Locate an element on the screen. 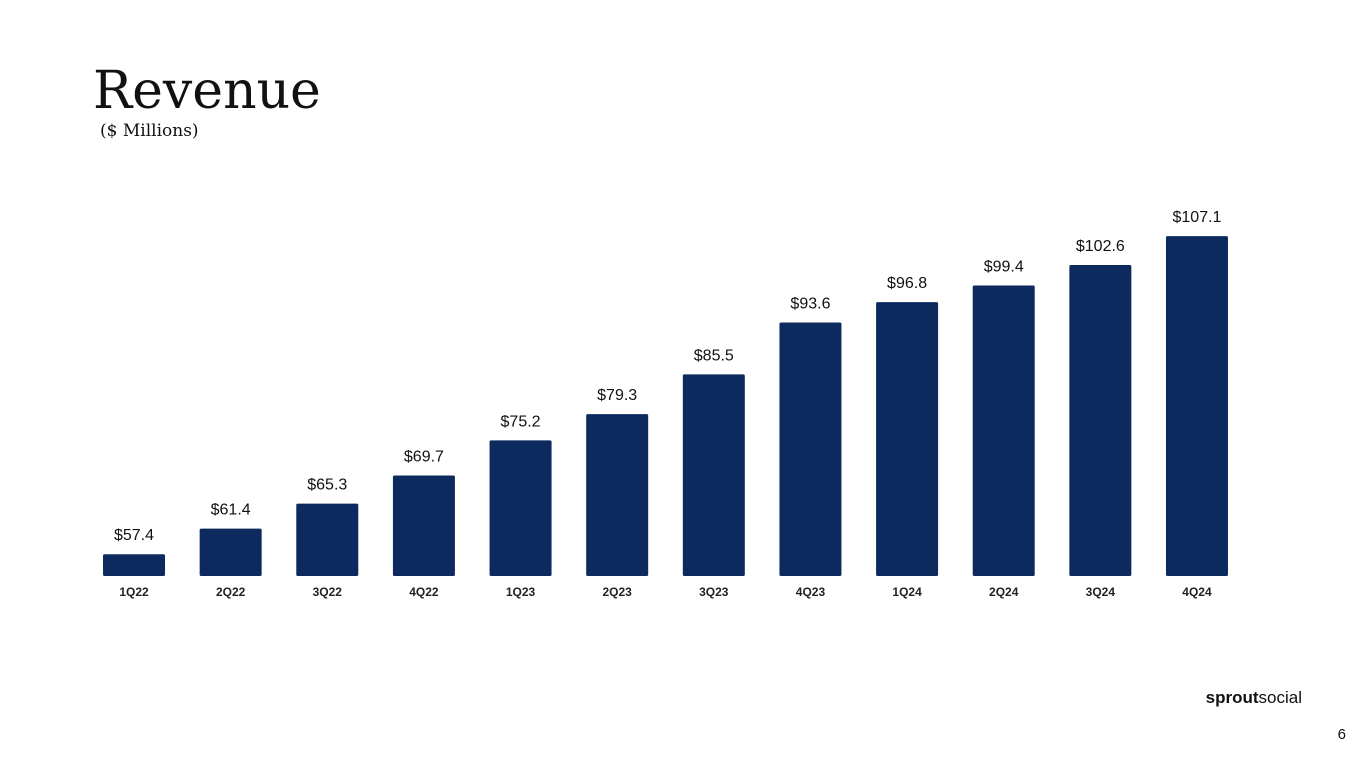  x-tick-label: 1Q24 is located at coordinates (907, 592).